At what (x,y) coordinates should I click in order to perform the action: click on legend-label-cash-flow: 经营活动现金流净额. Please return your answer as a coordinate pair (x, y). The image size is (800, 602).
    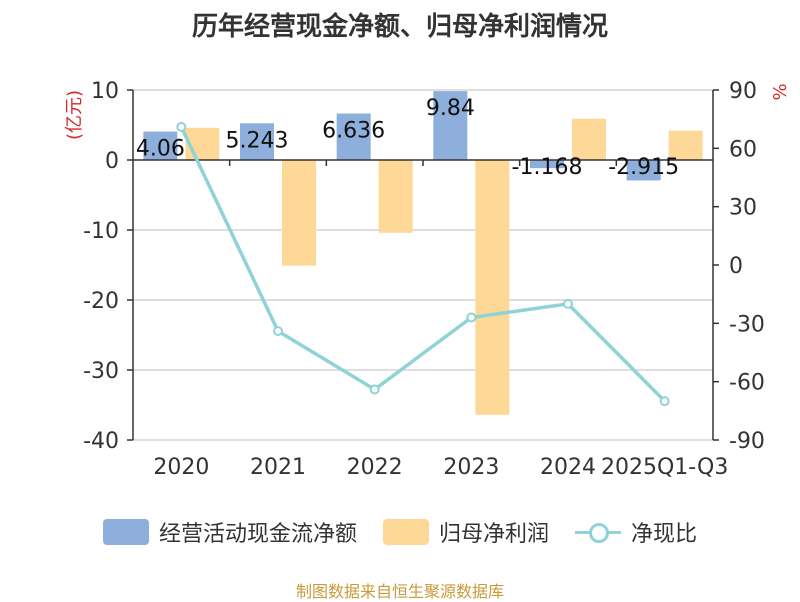
    Looking at the image, I should click on (257, 534).